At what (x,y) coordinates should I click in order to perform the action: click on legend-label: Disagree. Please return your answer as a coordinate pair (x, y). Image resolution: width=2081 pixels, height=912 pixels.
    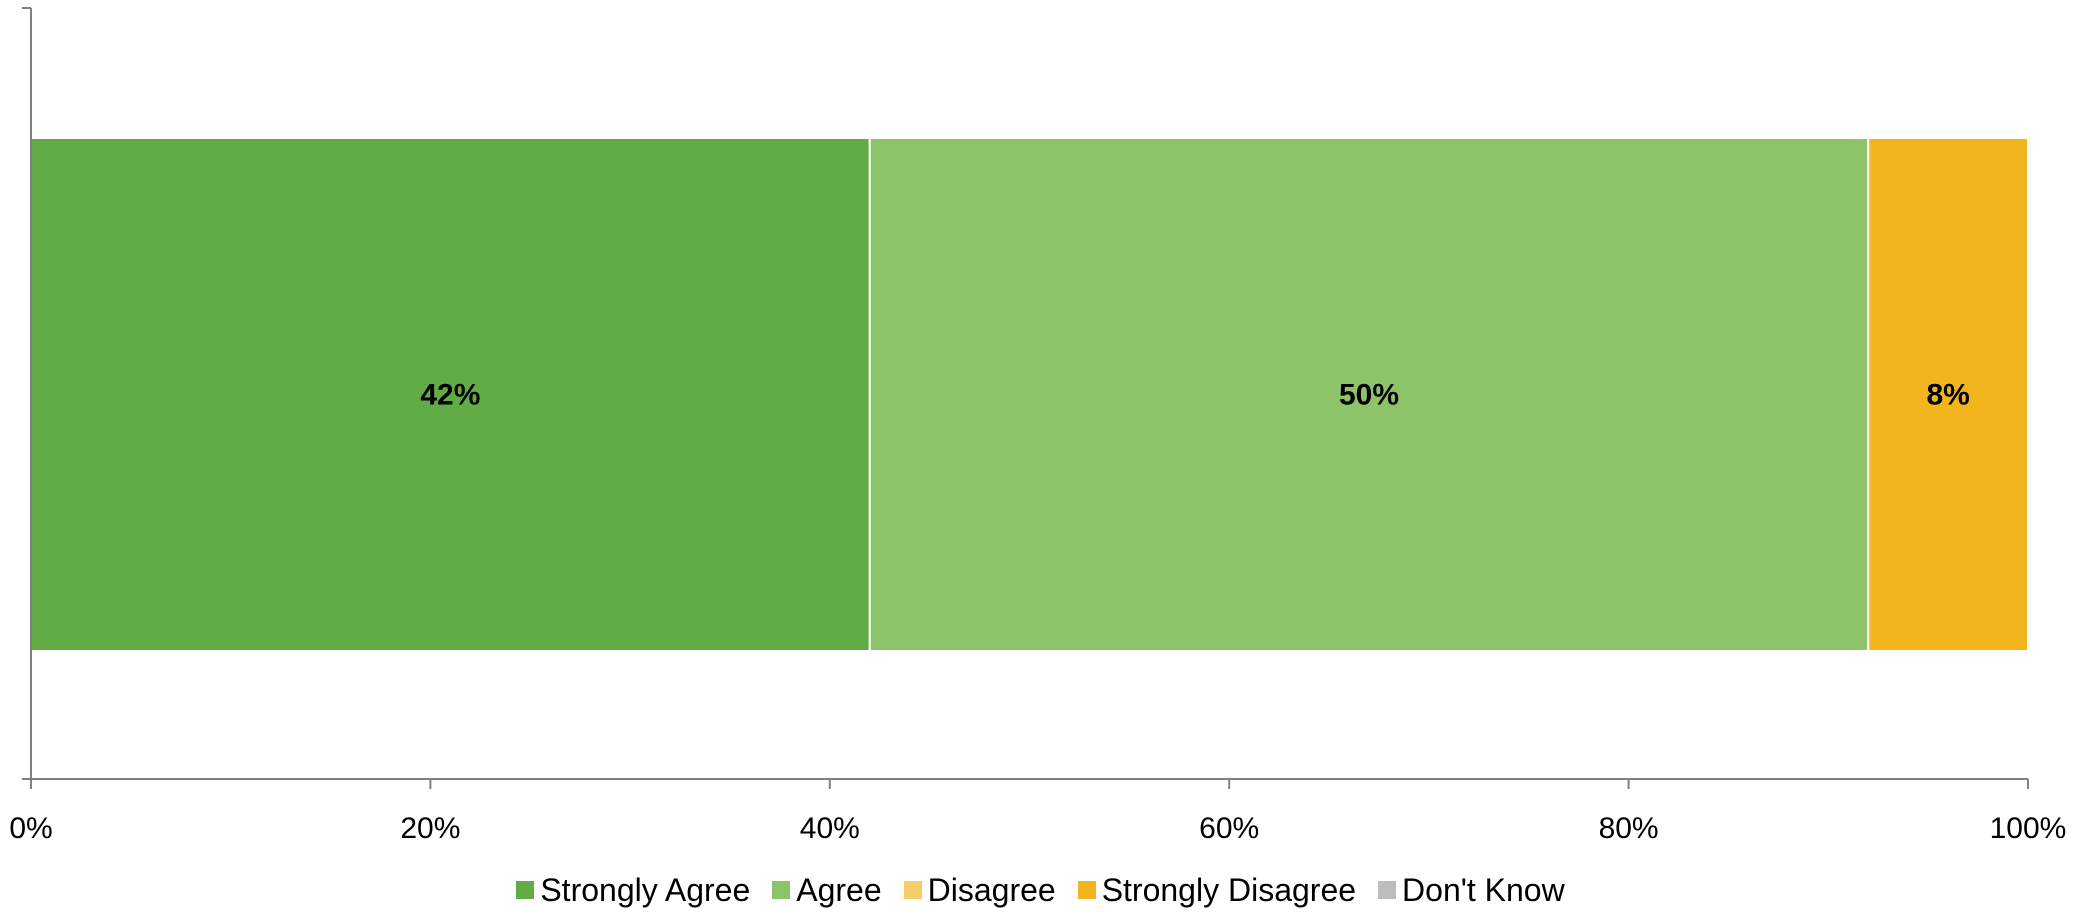
    Looking at the image, I should click on (991, 889).